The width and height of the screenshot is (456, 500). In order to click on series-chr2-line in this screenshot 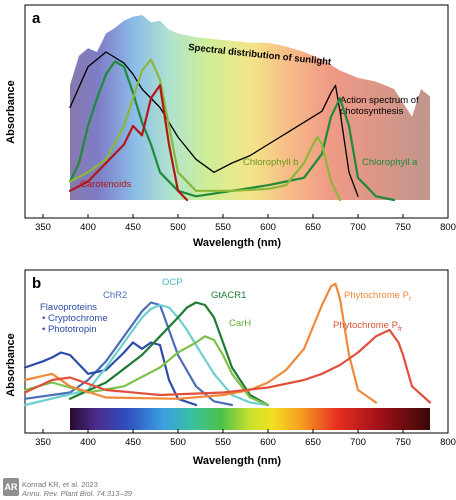, I will do `click(128, 354)`.